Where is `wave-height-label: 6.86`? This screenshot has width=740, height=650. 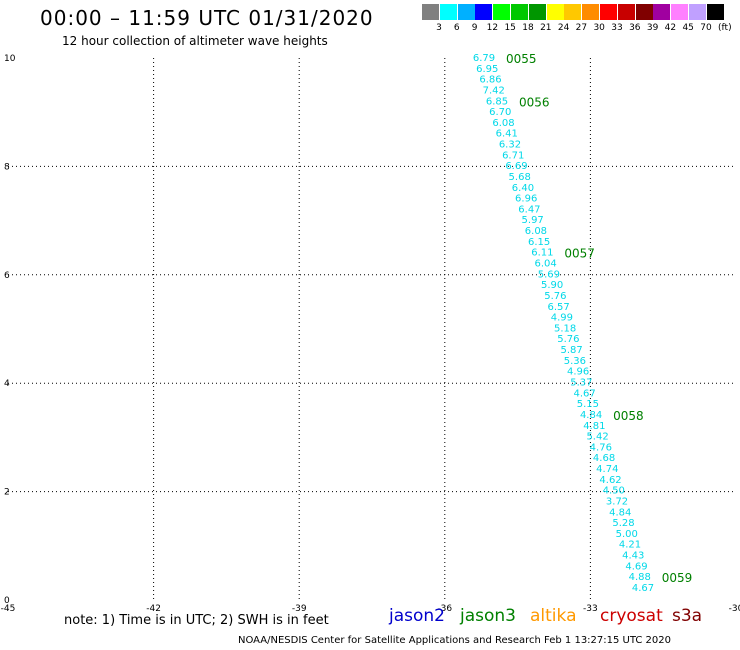
wave-height-label: 6.86 is located at coordinates (490, 80).